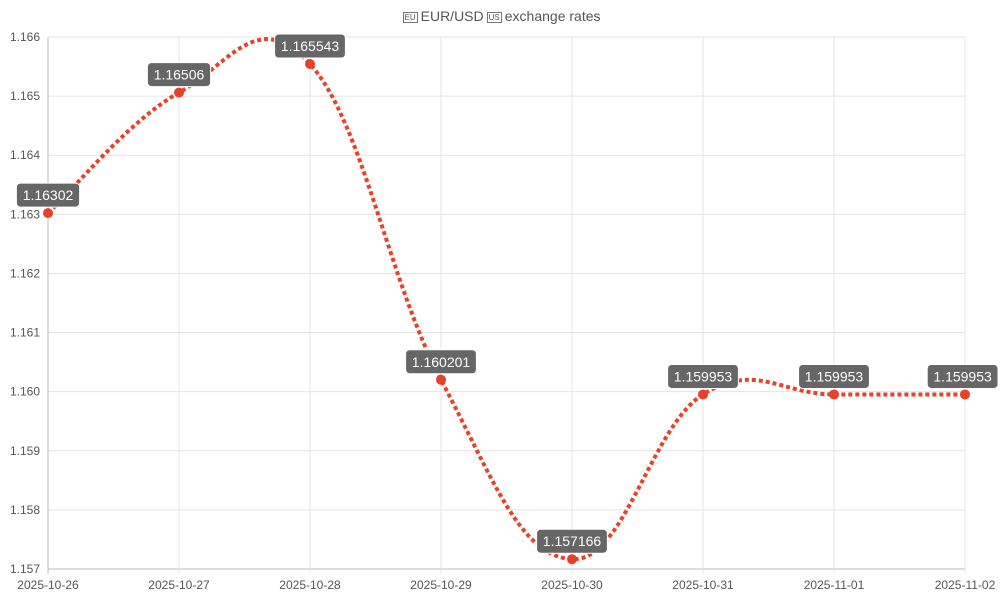  Describe the element at coordinates (25, 96) in the screenshot. I see `y-tick-label: 1.165` at that location.